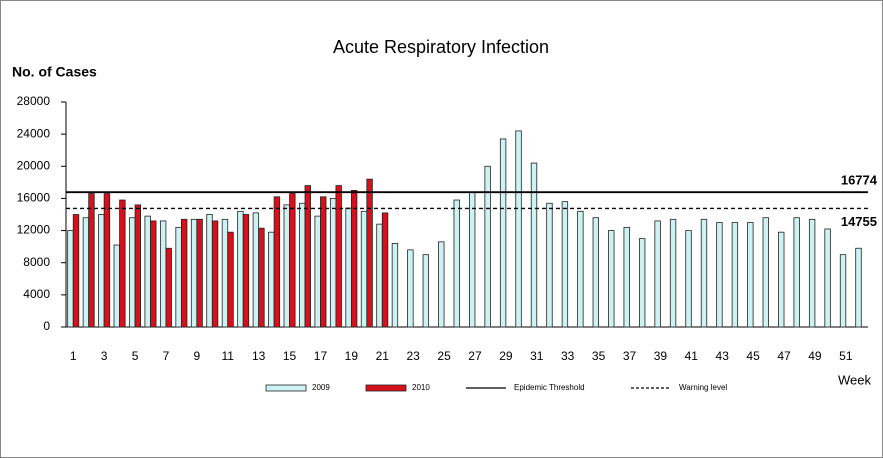  I want to click on x-tick-label: 27, so click(475, 356).